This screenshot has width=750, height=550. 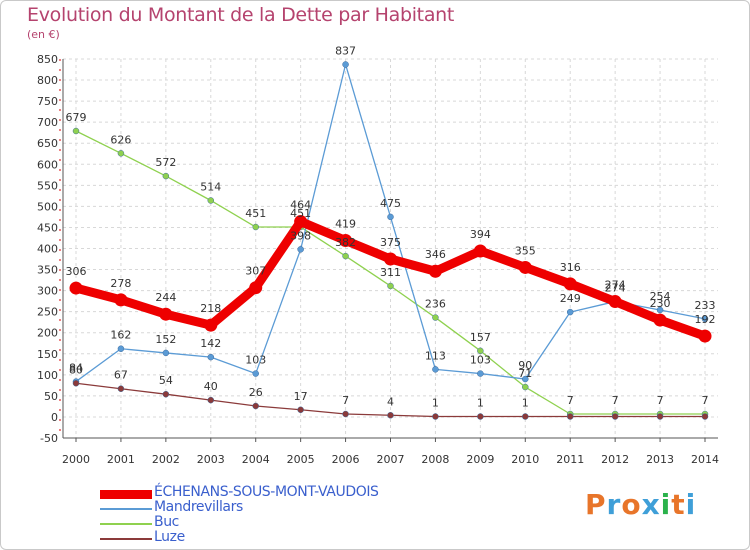 I want to click on x-tick-label: 2014, so click(x=705, y=459).